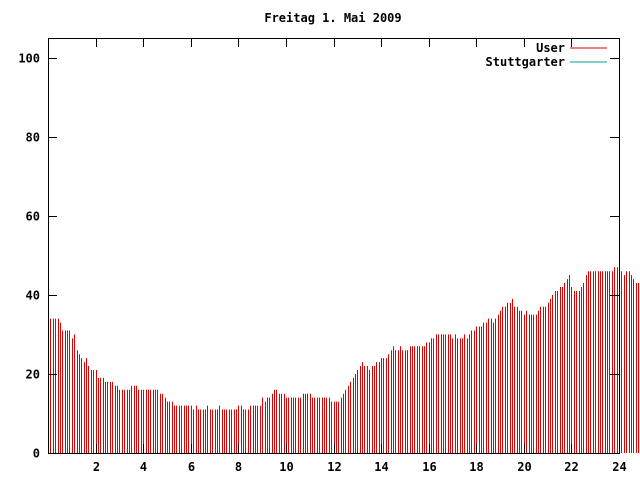 This screenshot has width=640, height=480. Describe the element at coordinates (143, 467) in the screenshot. I see `x-tick-label: 4` at that location.